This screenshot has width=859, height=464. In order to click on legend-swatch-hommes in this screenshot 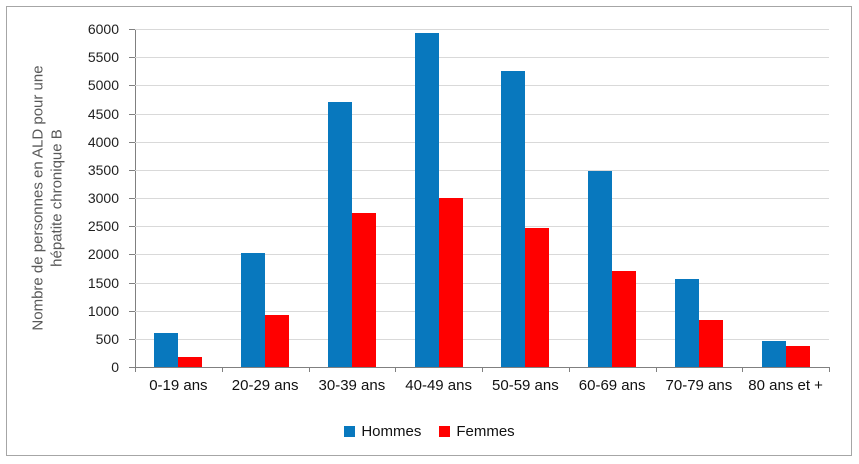, I will do `click(350, 431)`.